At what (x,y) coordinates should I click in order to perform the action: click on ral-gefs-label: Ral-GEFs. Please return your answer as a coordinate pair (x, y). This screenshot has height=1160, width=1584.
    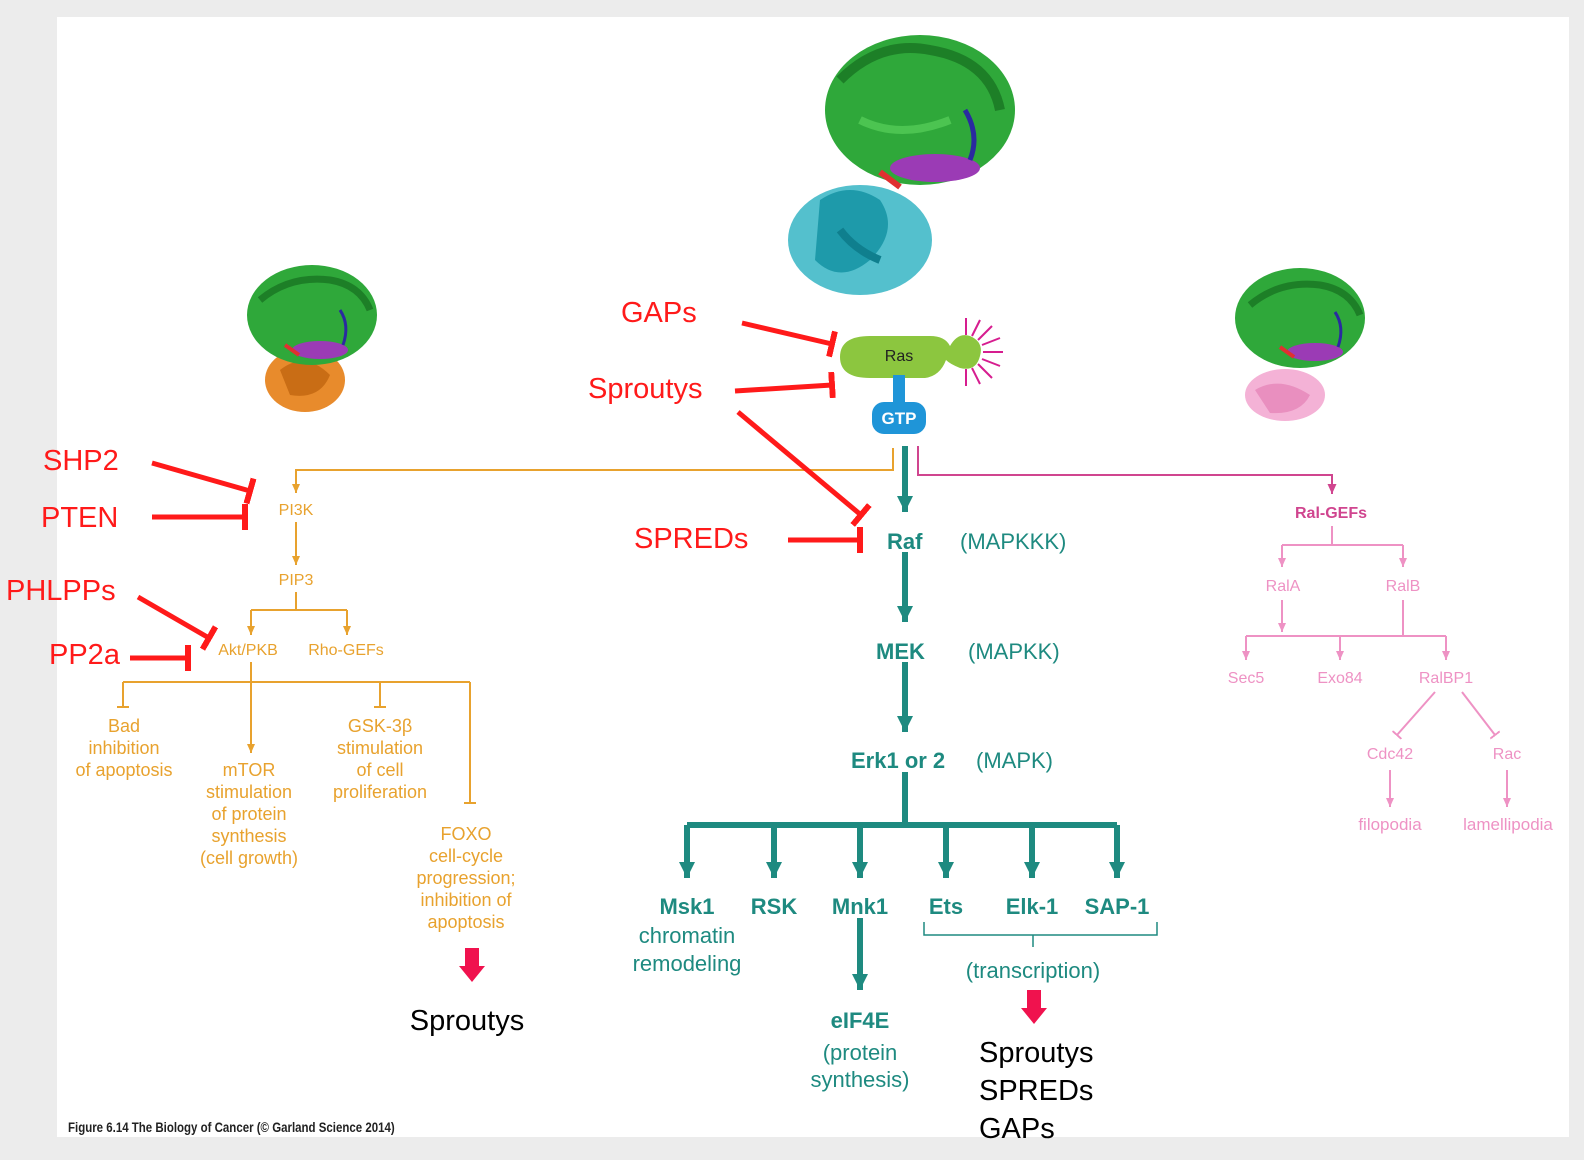
    Looking at the image, I should click on (1331, 513).